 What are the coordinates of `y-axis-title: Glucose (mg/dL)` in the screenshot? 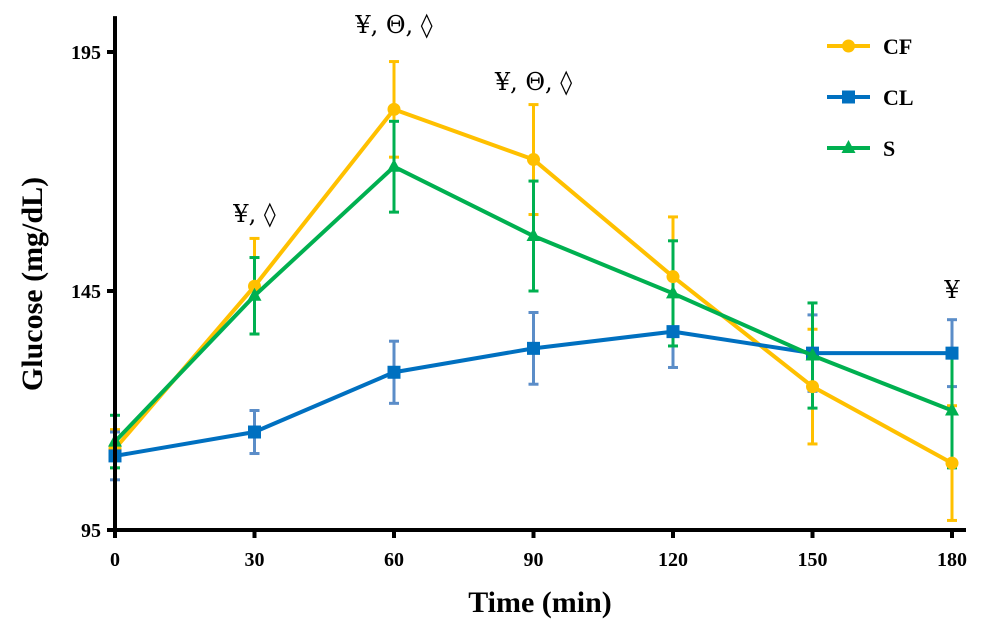 It's located at (32, 284).